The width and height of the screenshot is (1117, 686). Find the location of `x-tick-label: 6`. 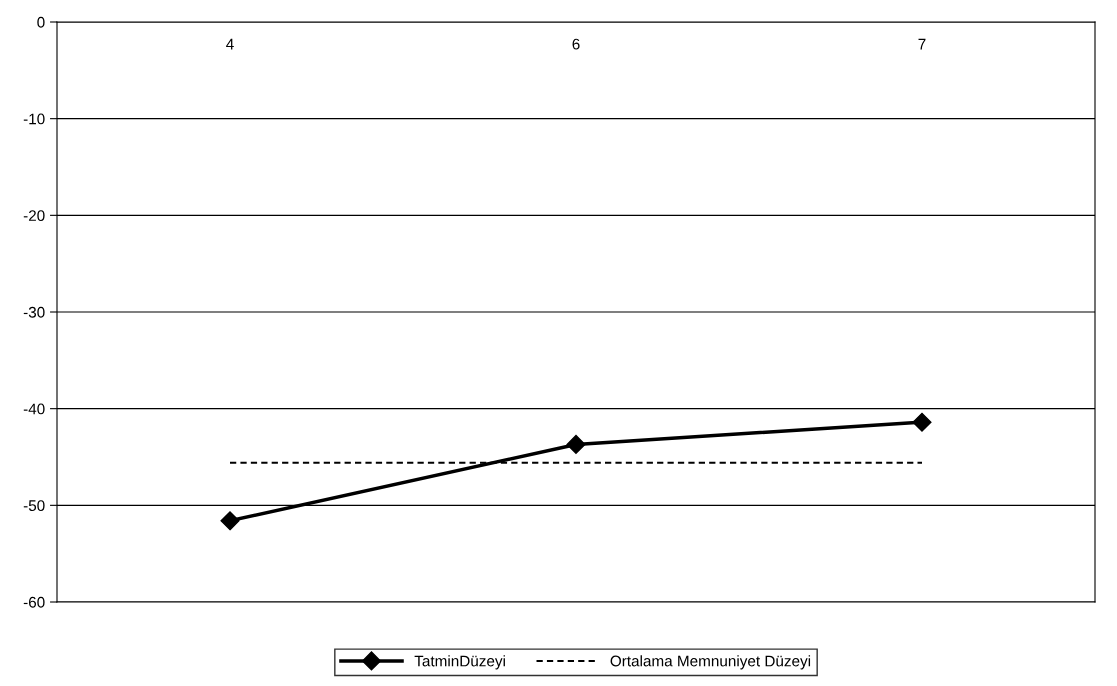

x-tick-label: 6 is located at coordinates (576, 44).